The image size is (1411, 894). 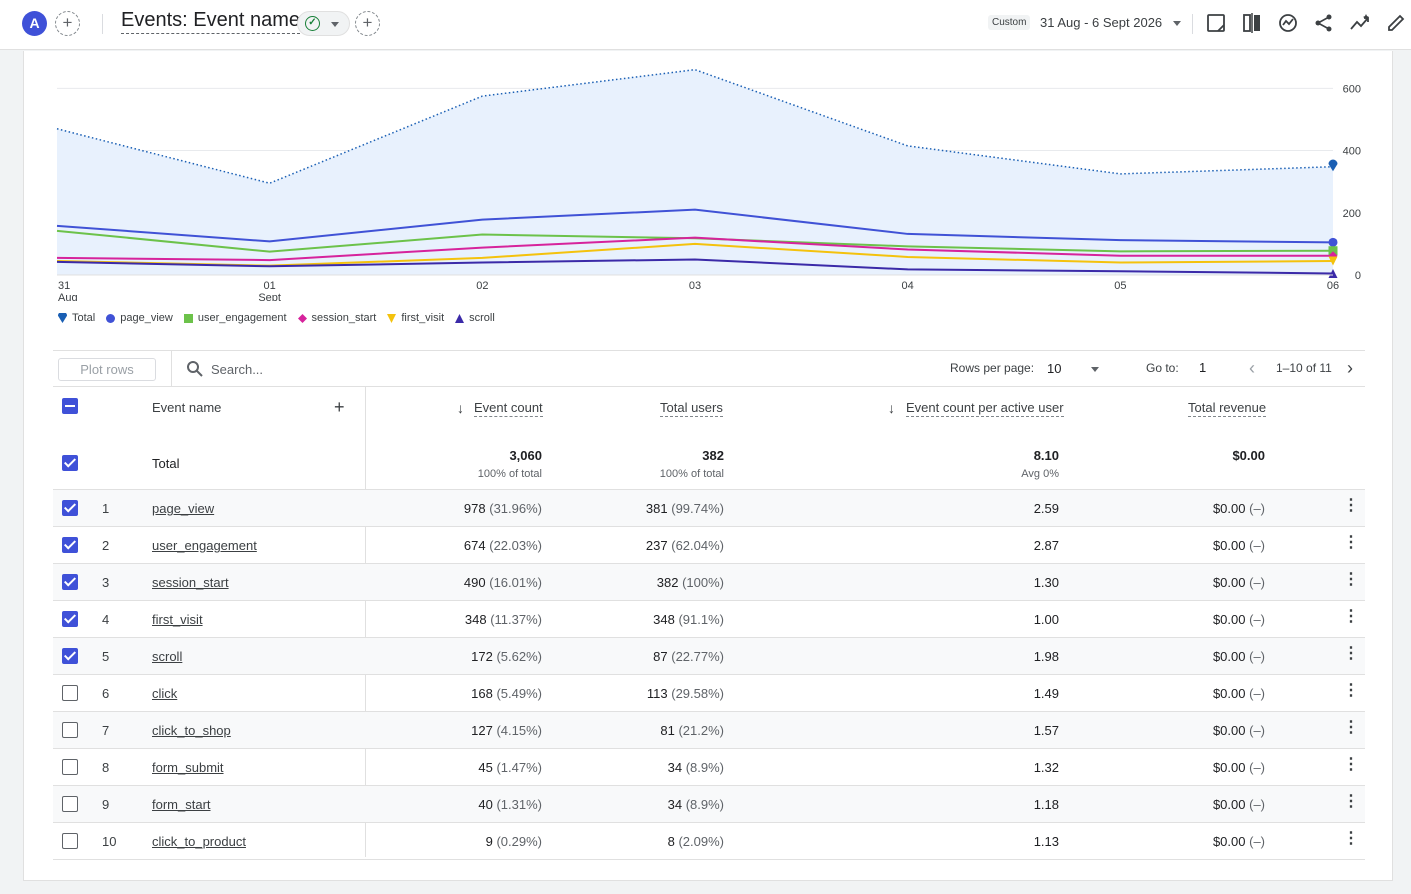 I want to click on insights-icon, so click(x=1288, y=23).